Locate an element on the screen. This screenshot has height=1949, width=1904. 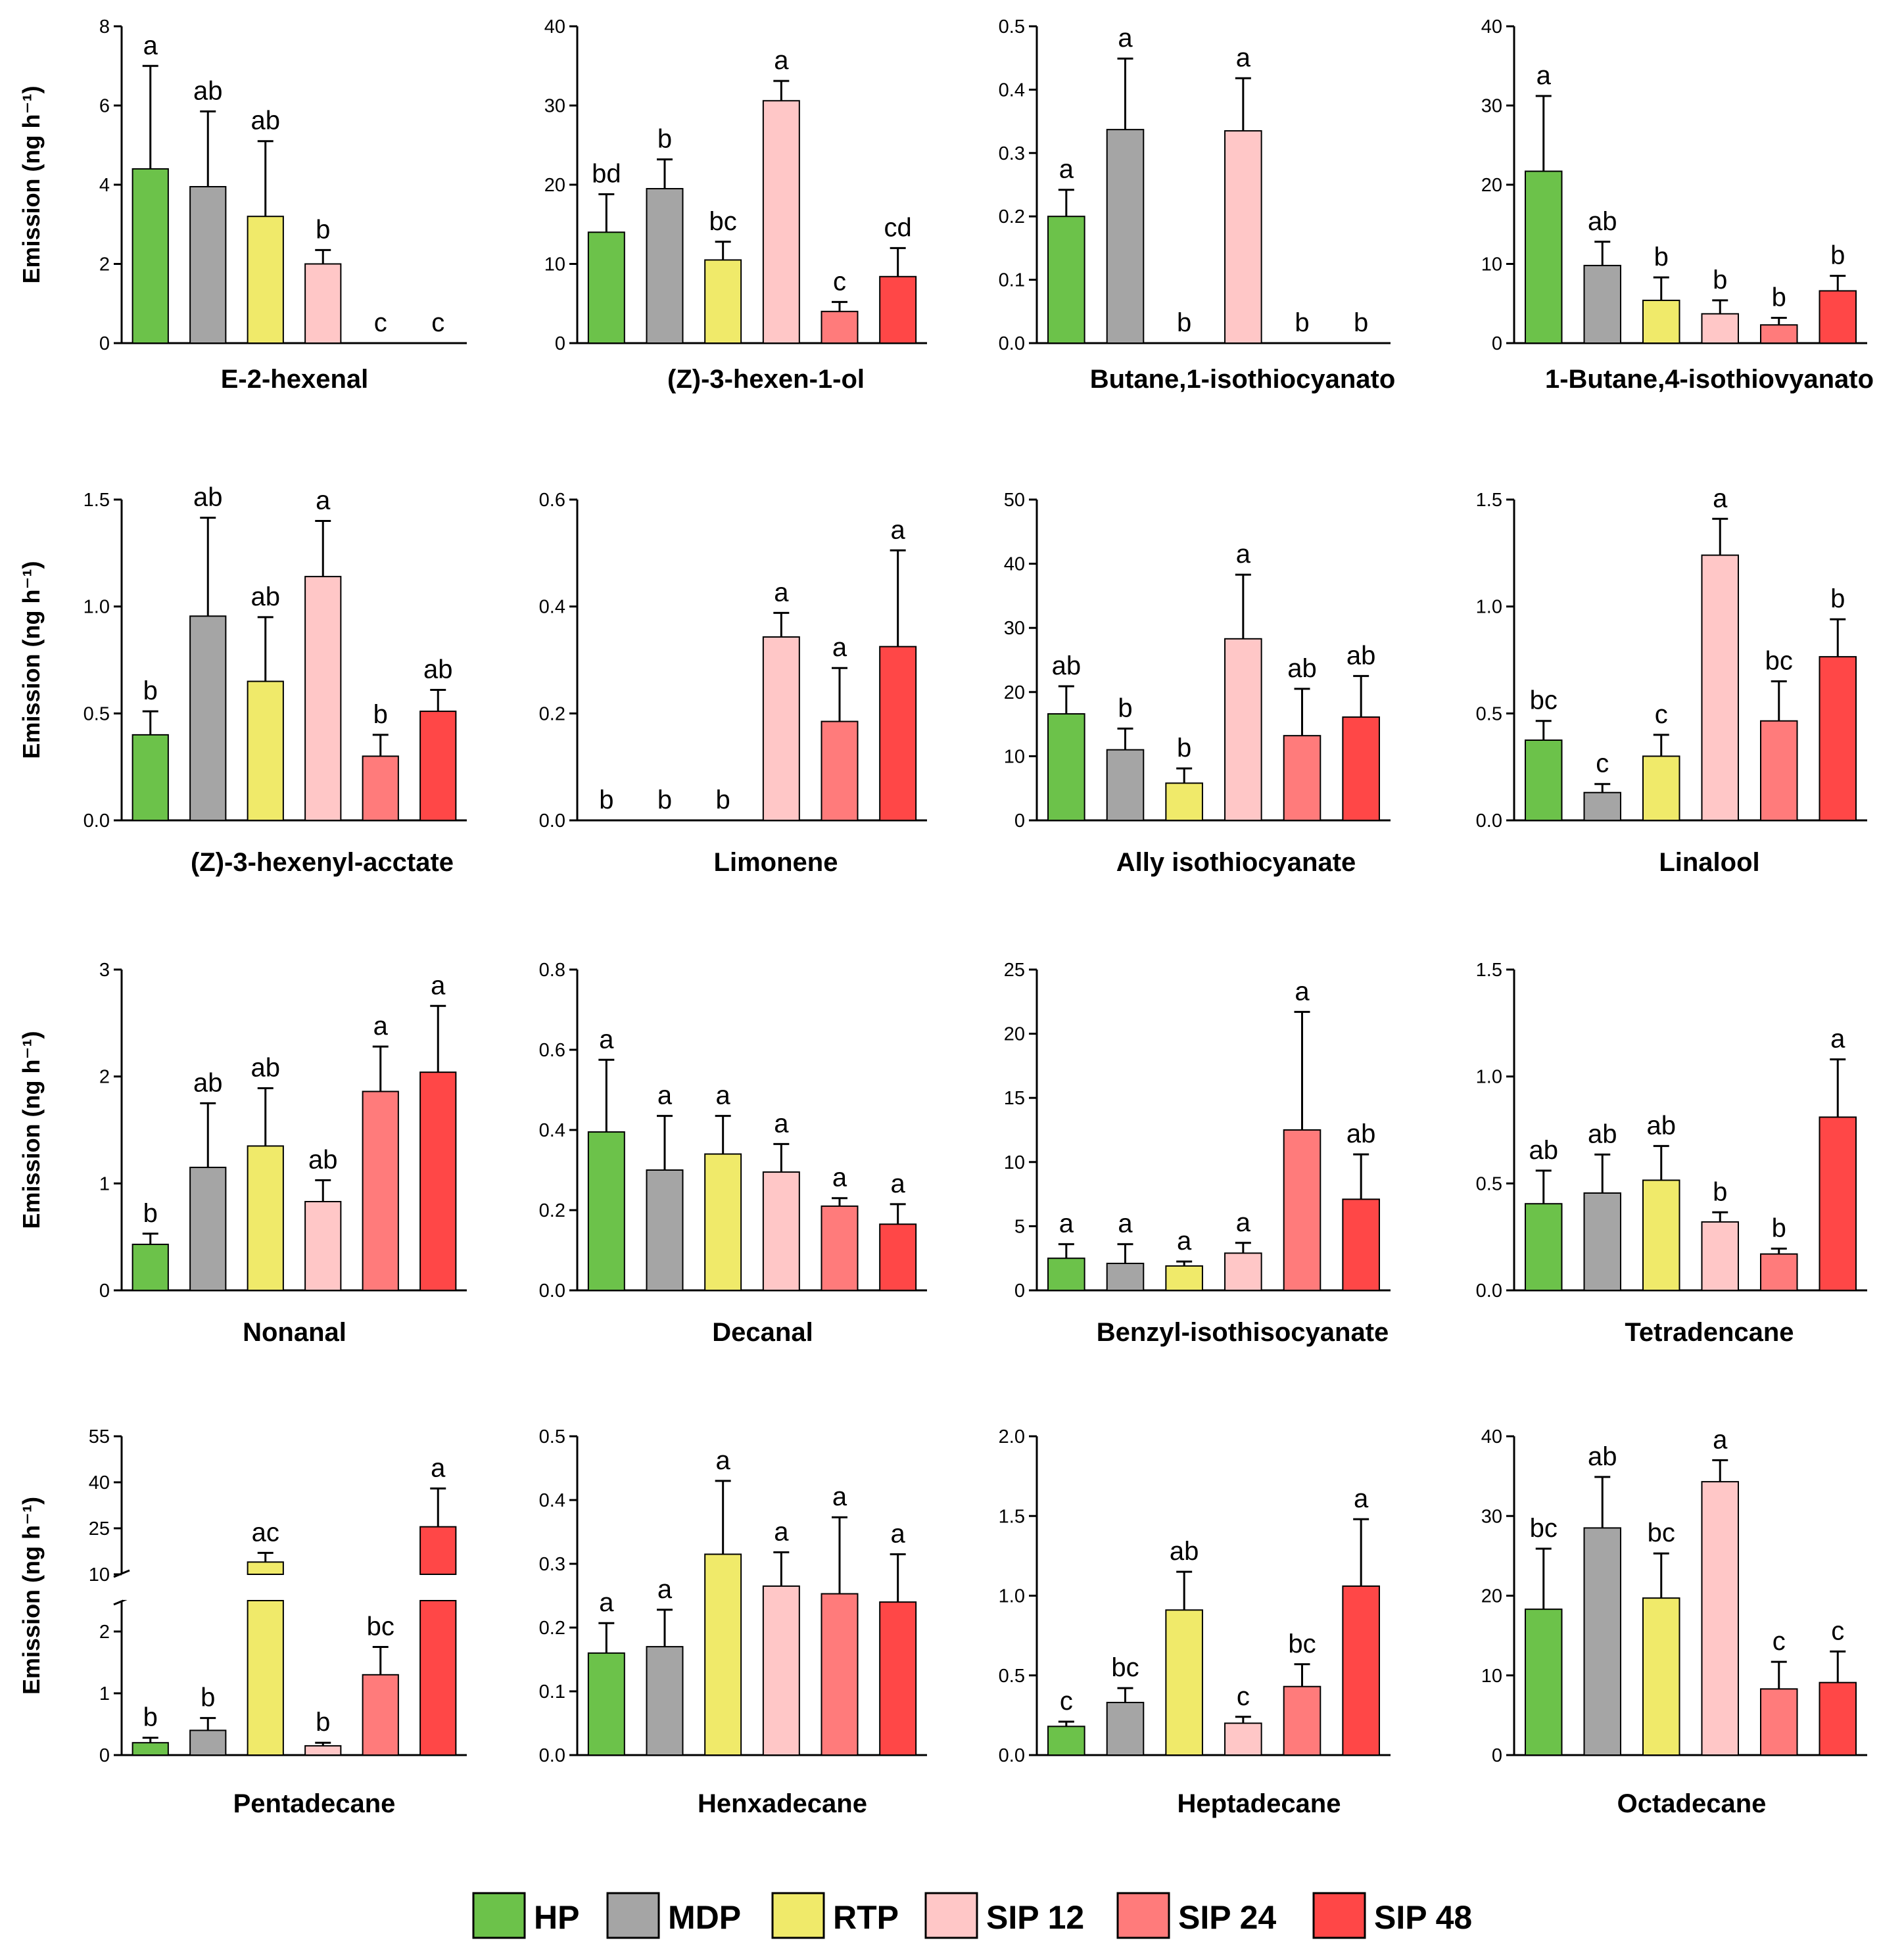
panel-2: 0 10 20 30 40 bd b bc a c cd (Z)-3-hexen-1-ol is located at coordinates (735, 205).